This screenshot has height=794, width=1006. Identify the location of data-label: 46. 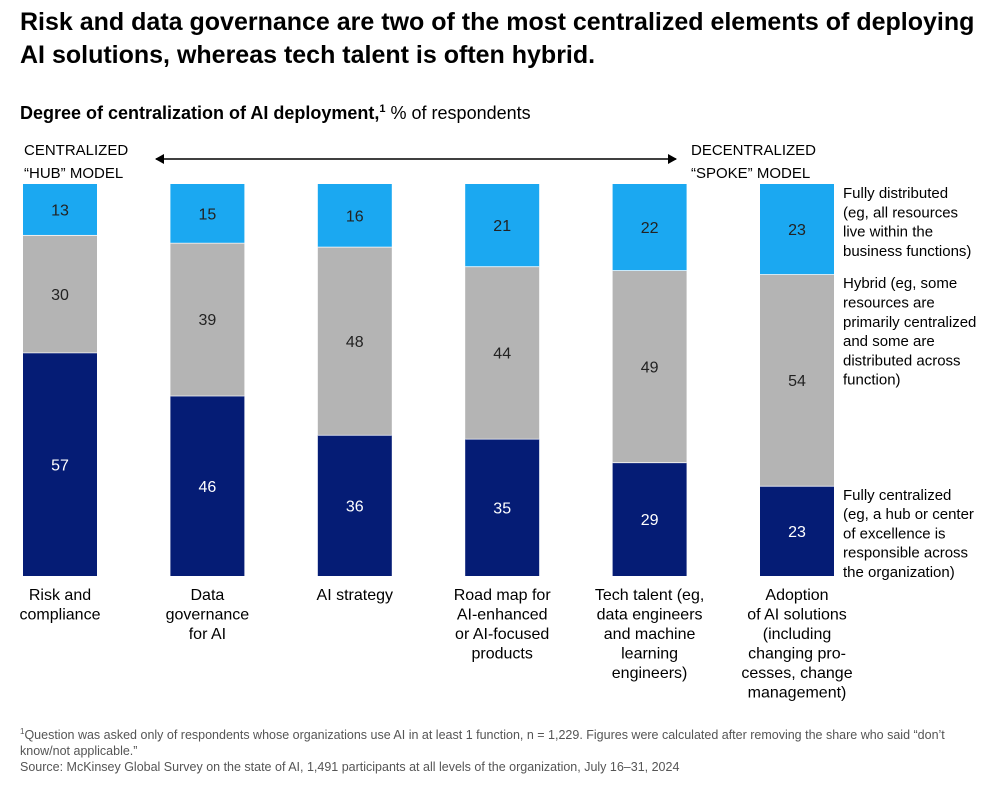
(208, 487).